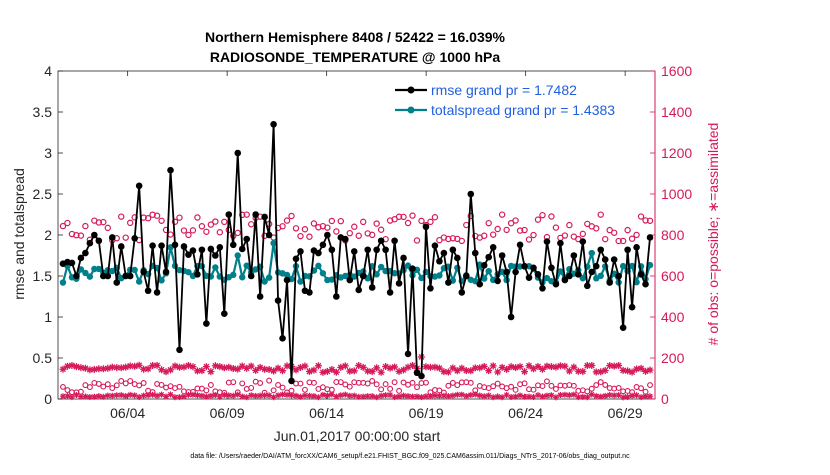 The height and width of the screenshot is (475, 830). I want to click on x-tick-label: 06/04, so click(127, 413).